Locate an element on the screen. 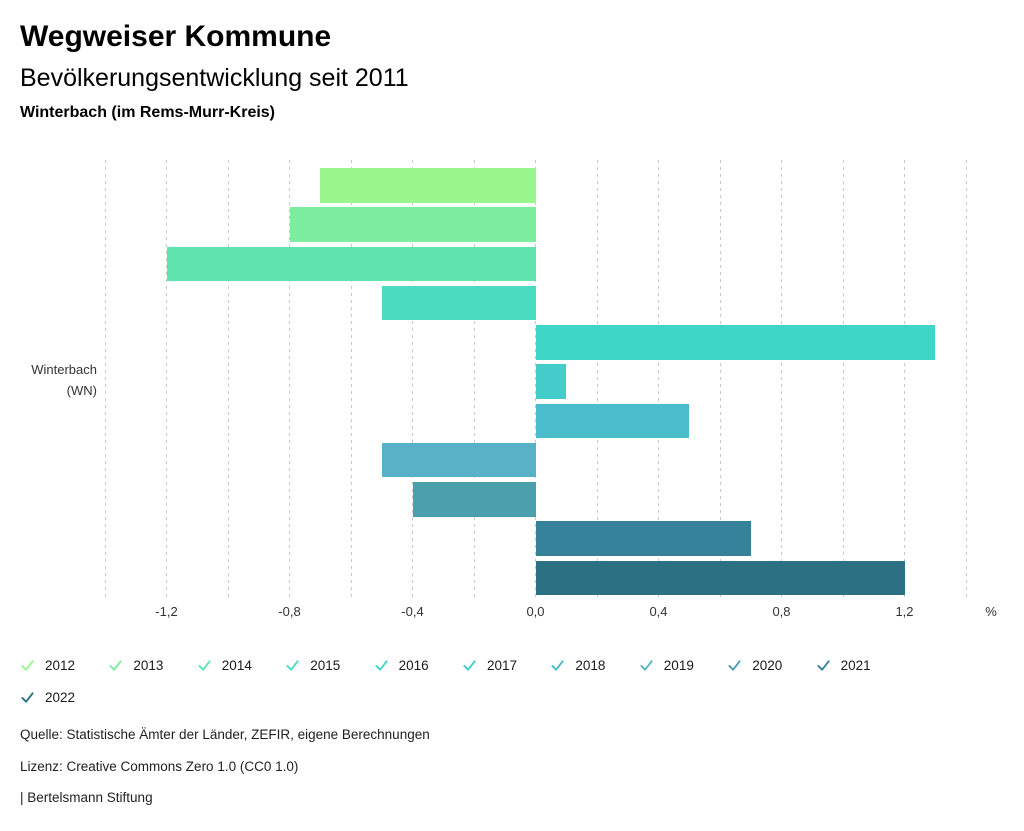 The width and height of the screenshot is (1024, 831). footer-attribution: | Bertelsmann Stiftung is located at coordinates (86, 797).